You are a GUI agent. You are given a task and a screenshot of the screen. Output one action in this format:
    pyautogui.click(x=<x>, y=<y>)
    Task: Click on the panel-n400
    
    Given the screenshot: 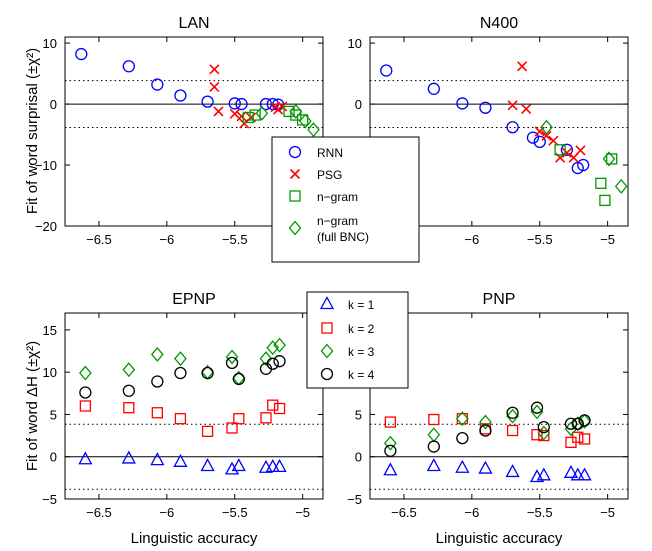 What is the action you would take?
    pyautogui.click(x=499, y=131)
    